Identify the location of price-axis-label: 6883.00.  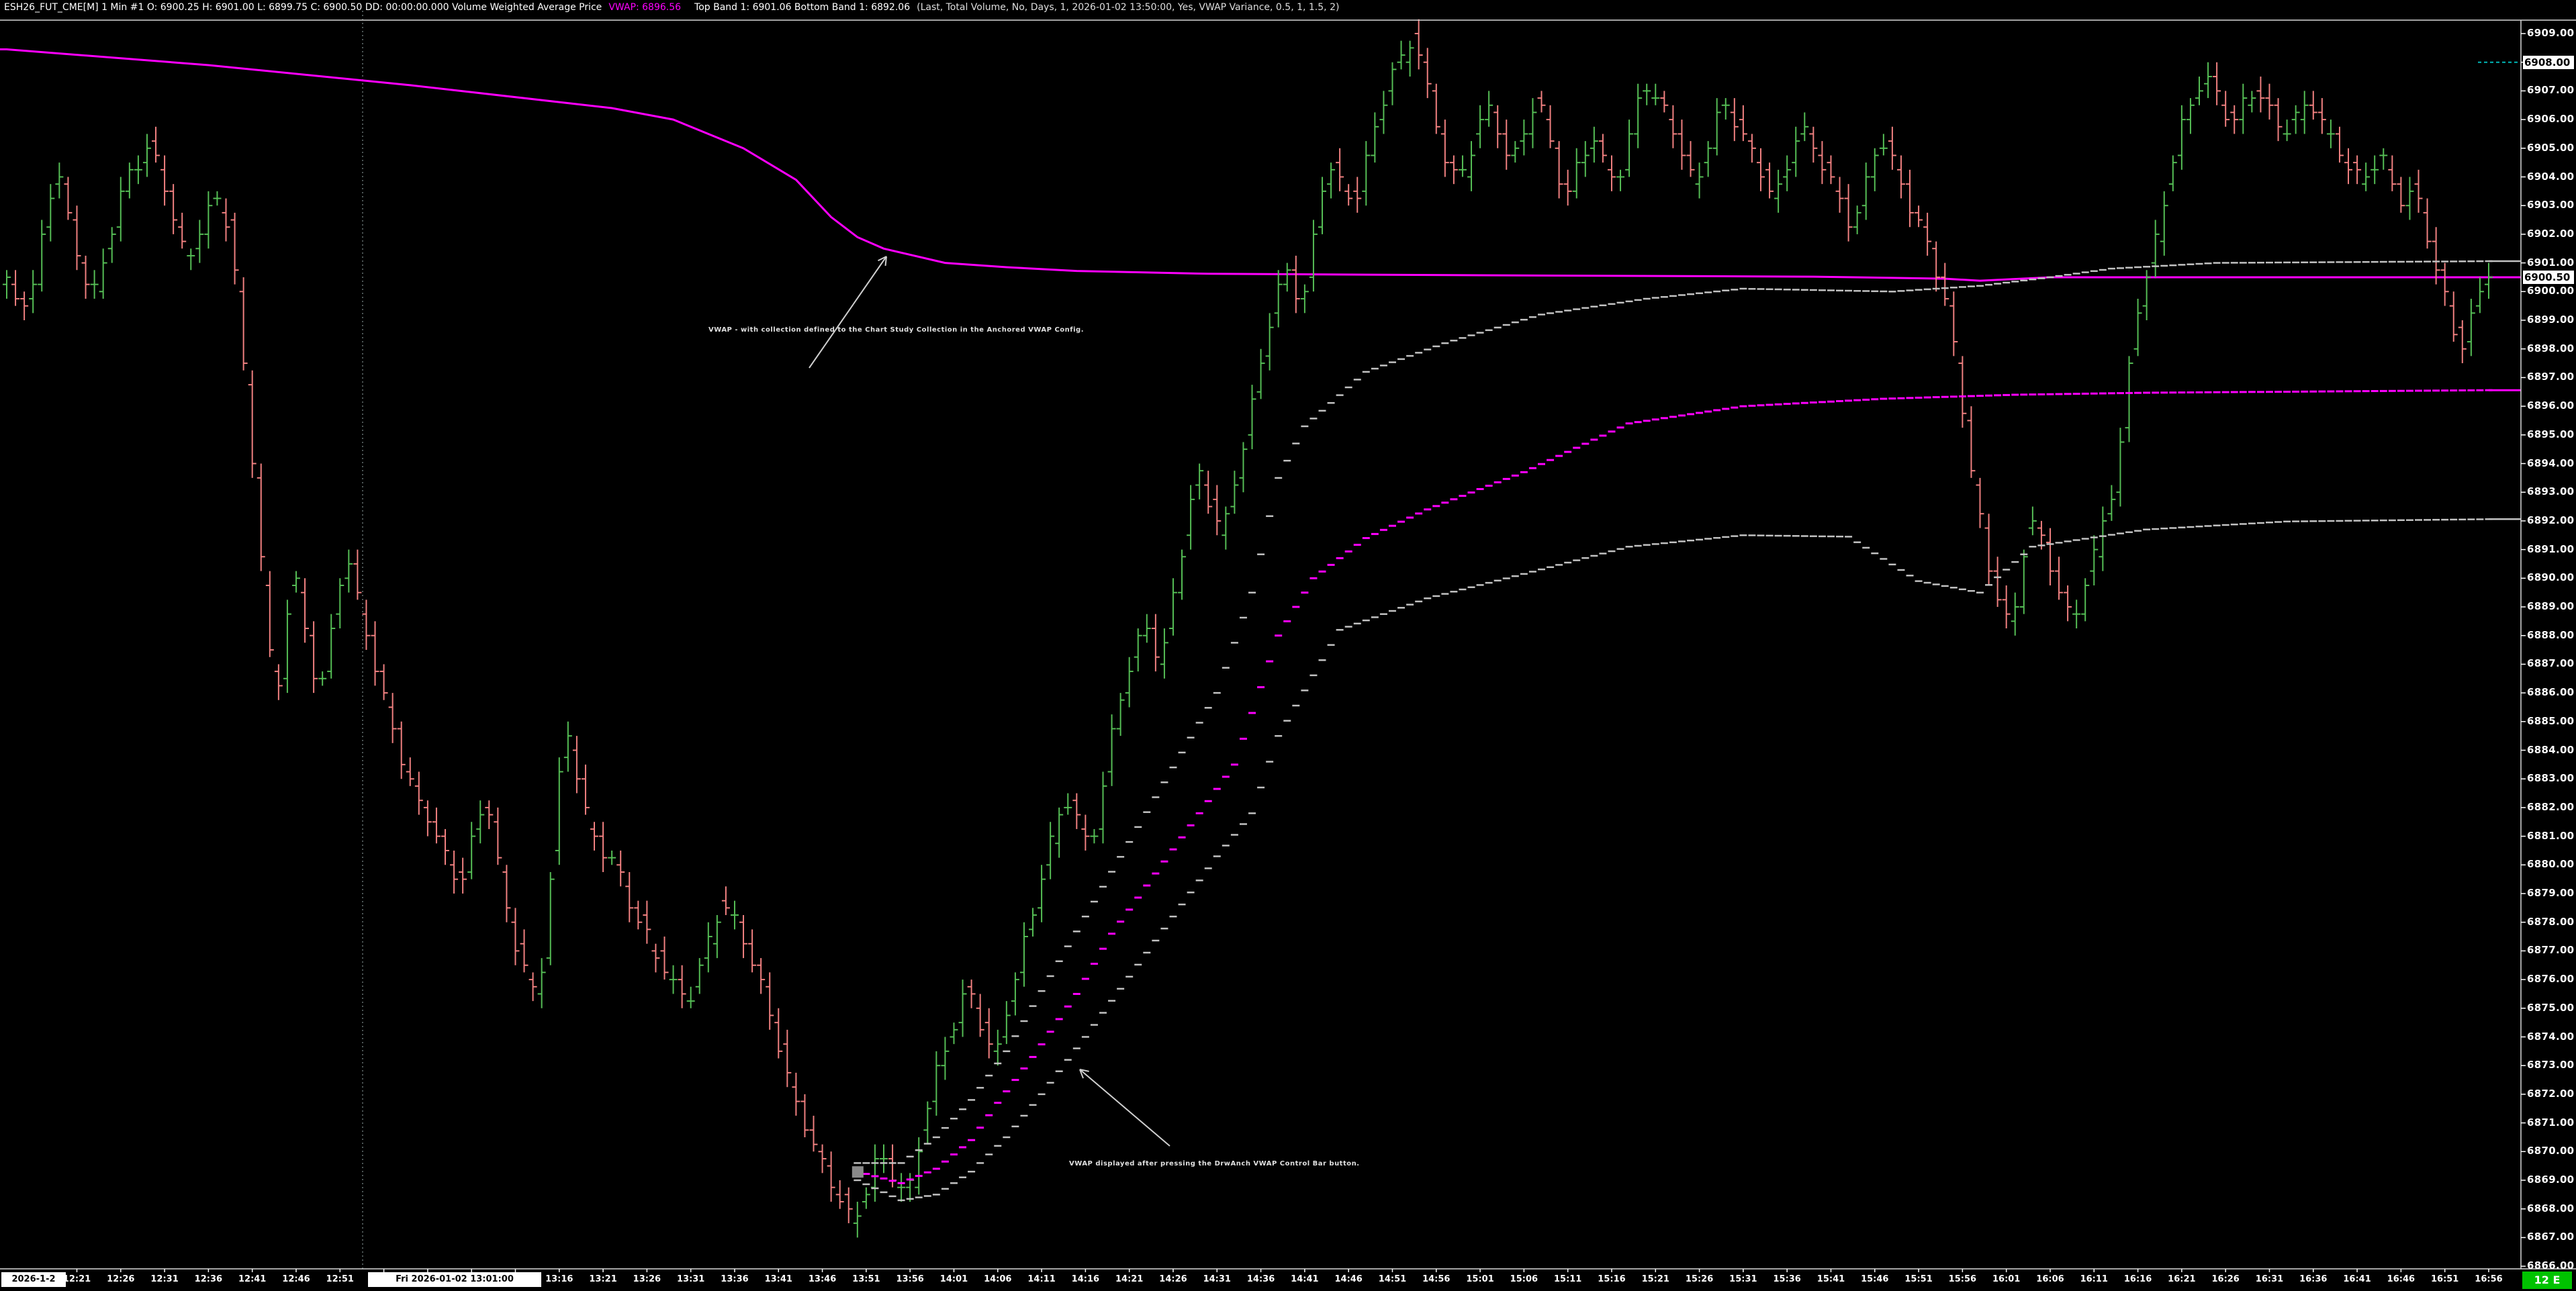
(2551, 778).